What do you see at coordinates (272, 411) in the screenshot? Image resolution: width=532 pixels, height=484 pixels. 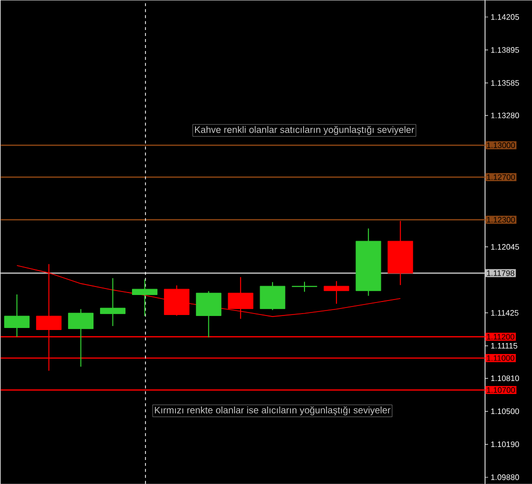 I see `annotation: Kırmızı renkte olanlar ise alıcıların yoğunlaştığı seviyeler` at bounding box center [272, 411].